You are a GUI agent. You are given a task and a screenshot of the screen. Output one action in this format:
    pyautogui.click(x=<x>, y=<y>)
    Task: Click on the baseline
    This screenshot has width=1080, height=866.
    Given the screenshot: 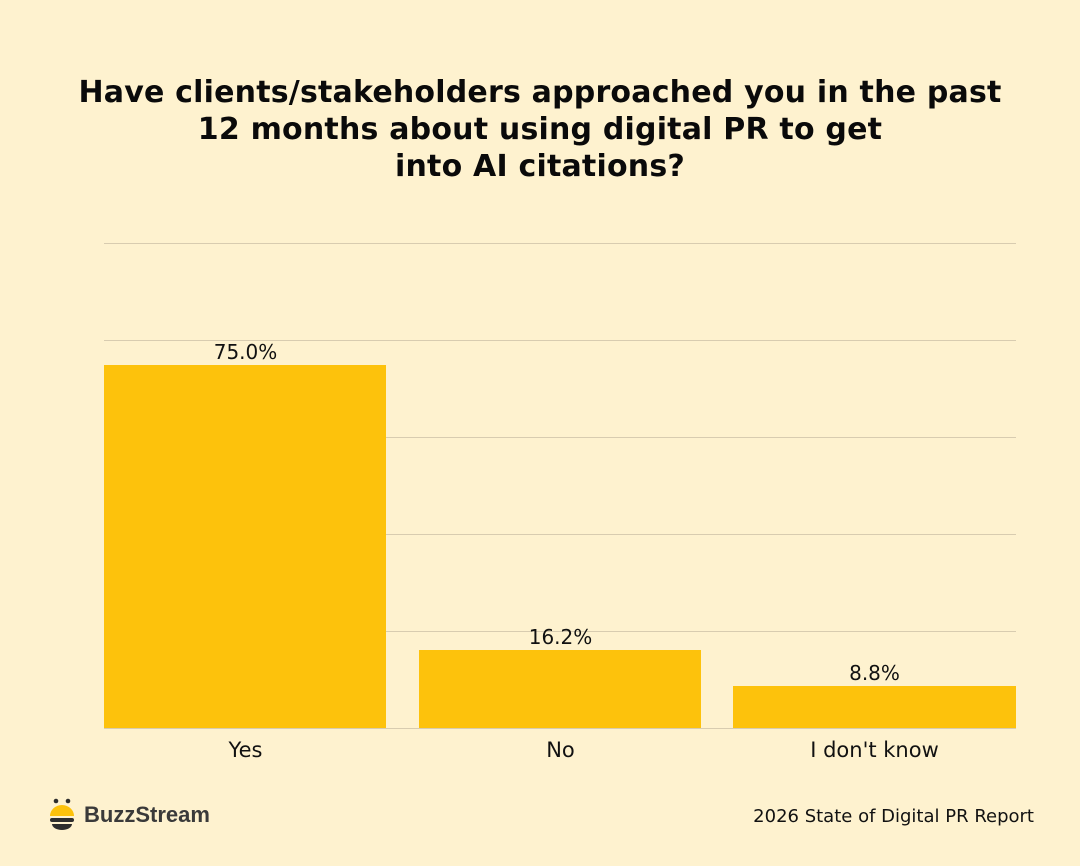 What is the action you would take?
    pyautogui.click(x=560, y=728)
    